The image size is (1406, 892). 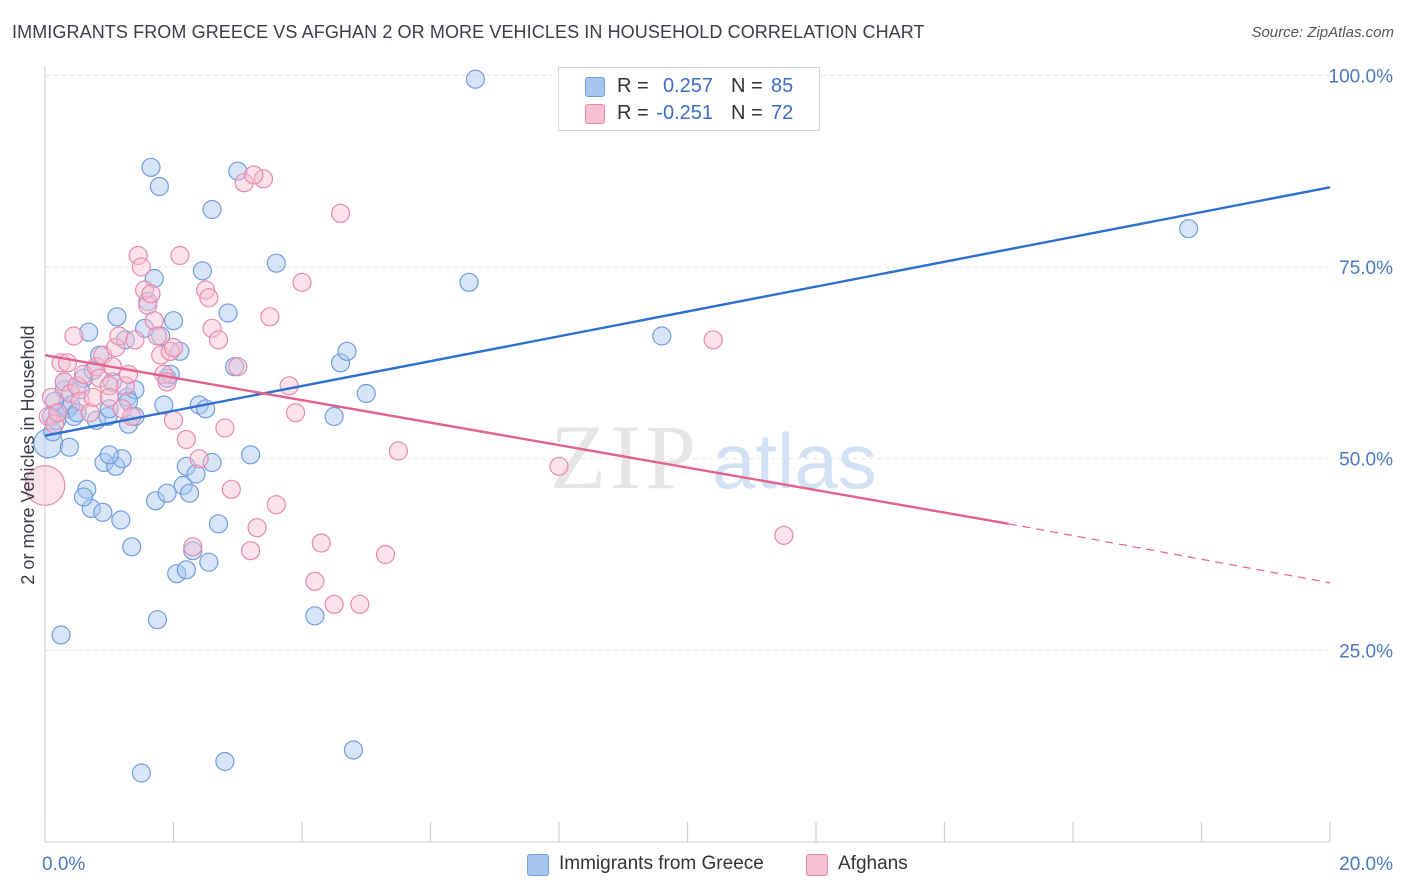 I want to click on afghan-legend-label: Afghans, so click(x=873, y=863).